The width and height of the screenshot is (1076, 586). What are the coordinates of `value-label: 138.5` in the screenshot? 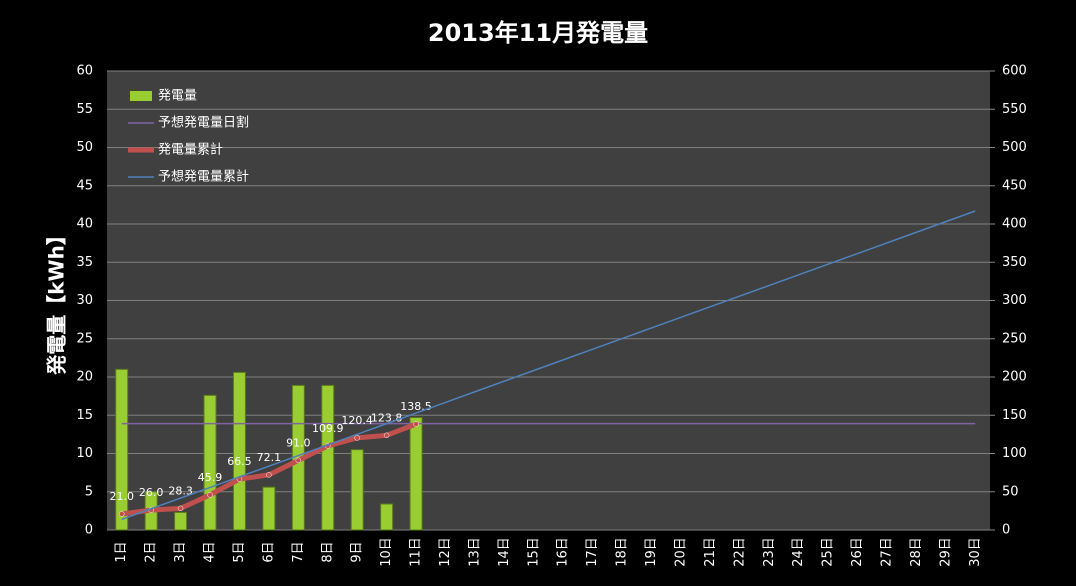 It's located at (416, 406).